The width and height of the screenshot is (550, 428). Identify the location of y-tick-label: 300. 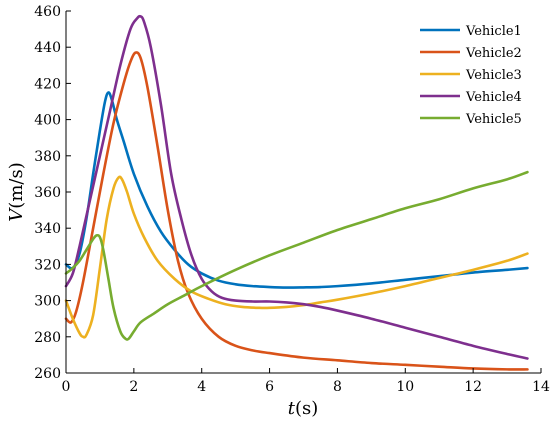
(47, 302).